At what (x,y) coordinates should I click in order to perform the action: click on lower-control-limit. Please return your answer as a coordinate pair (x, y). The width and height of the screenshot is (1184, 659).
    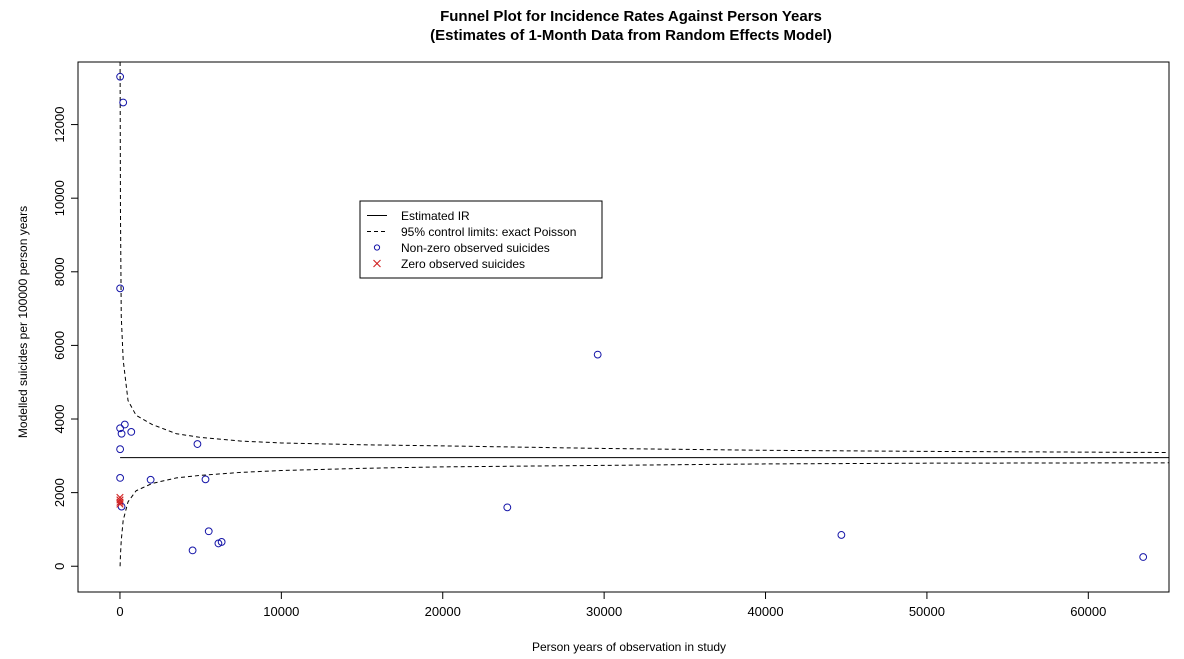
    Looking at the image, I should click on (644, 514).